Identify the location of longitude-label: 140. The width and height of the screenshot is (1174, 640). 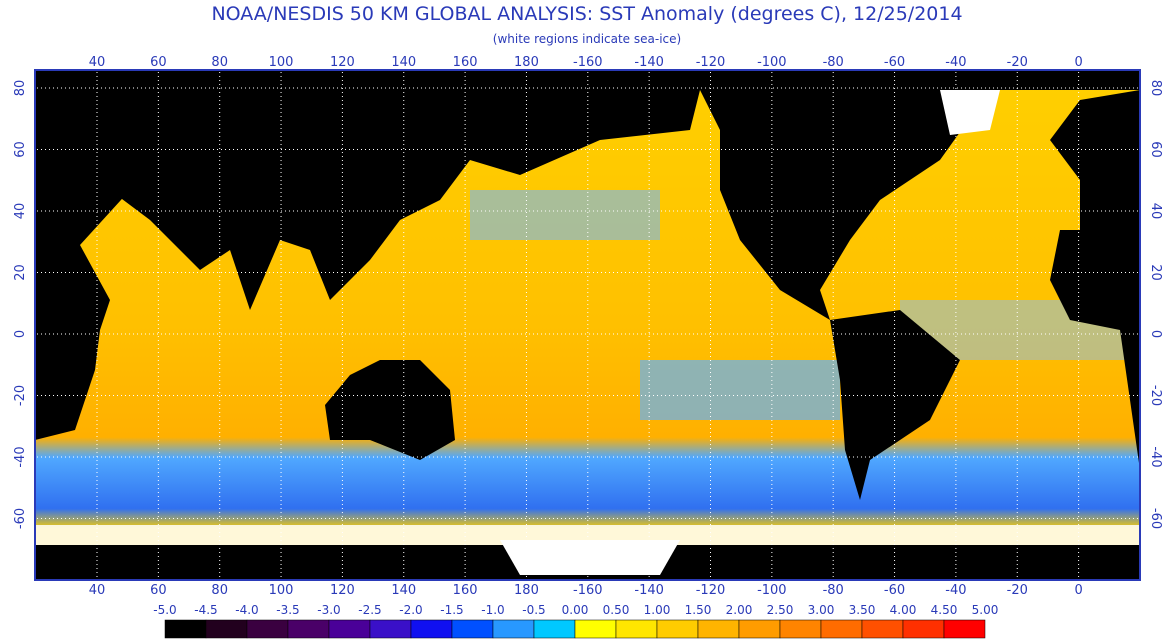
(403, 62).